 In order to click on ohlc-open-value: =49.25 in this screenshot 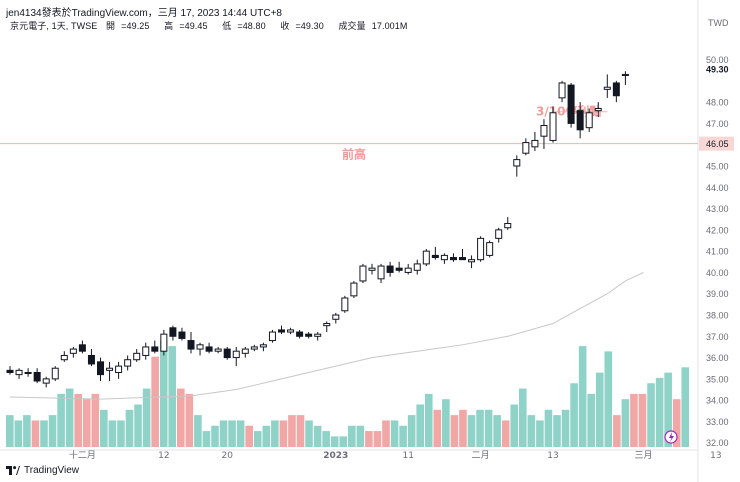, I will do `click(135, 26)`.